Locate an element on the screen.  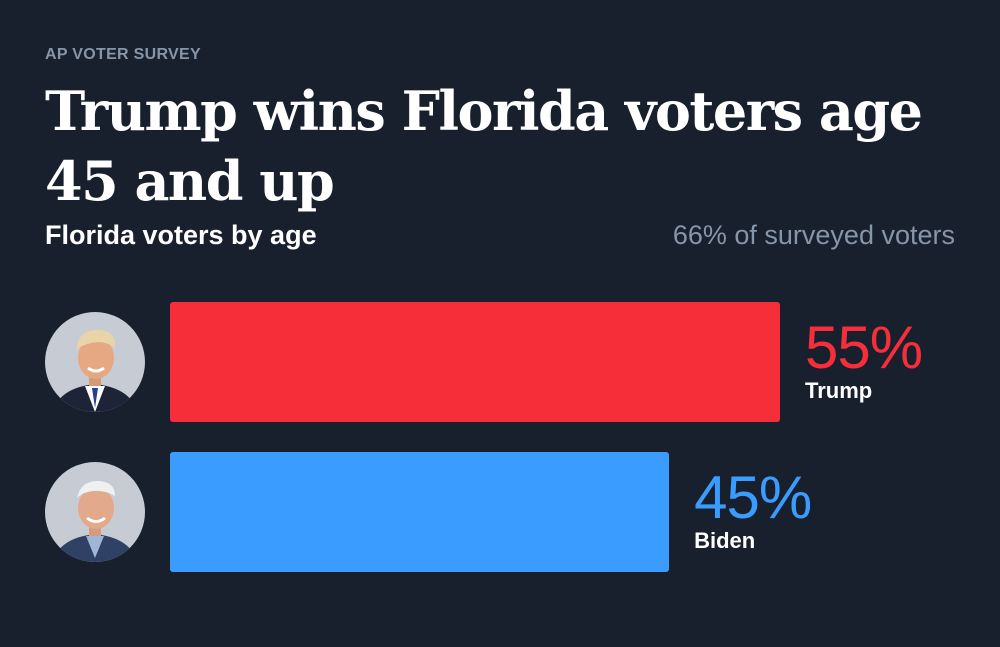
trump-avatar-icon is located at coordinates (95, 362).